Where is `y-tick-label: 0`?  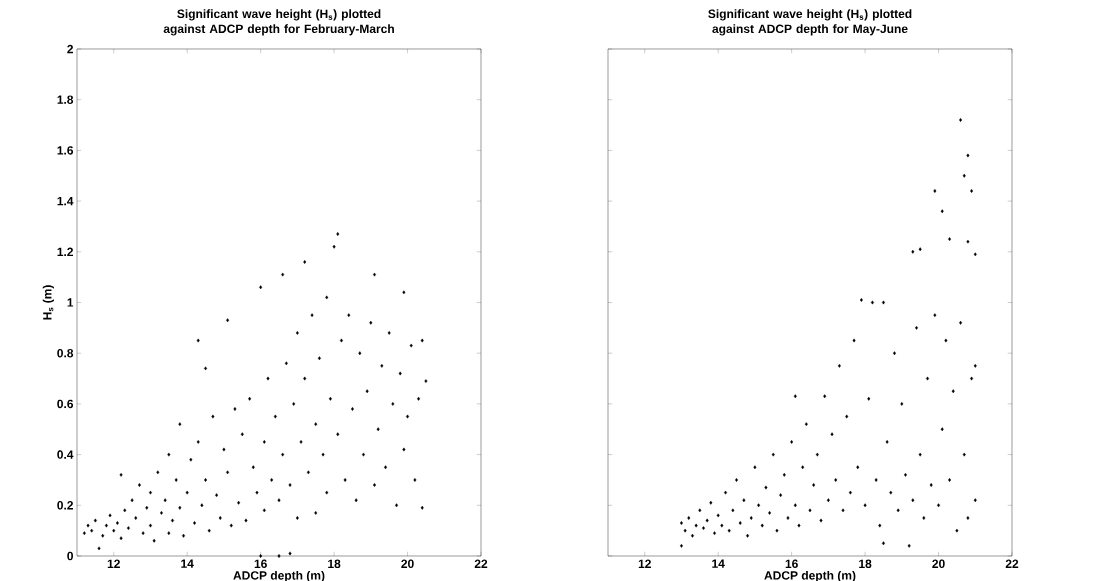 y-tick-label: 0 is located at coordinates (70, 556).